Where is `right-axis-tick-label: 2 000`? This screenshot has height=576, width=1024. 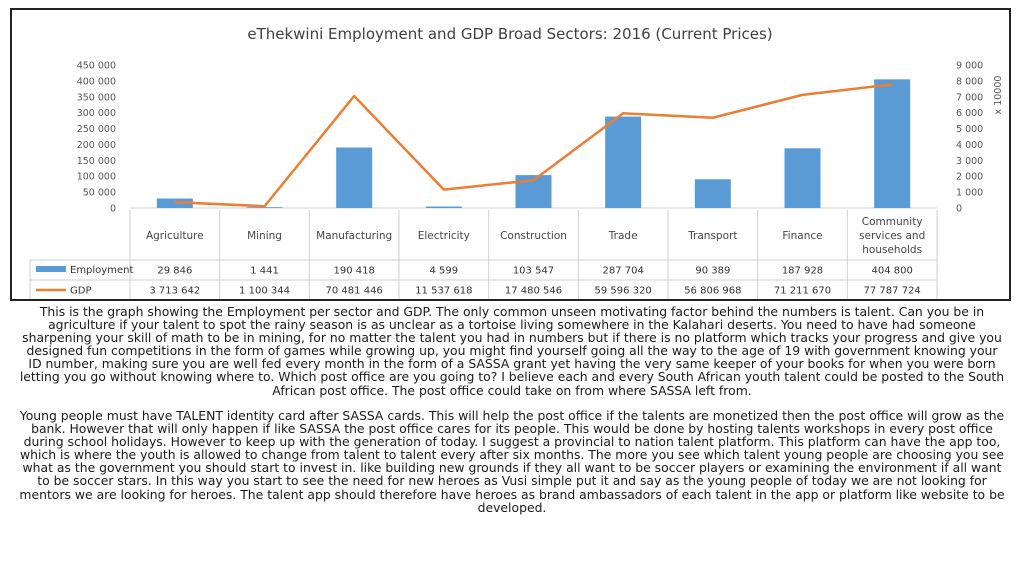 right-axis-tick-label: 2 000 is located at coordinates (969, 177).